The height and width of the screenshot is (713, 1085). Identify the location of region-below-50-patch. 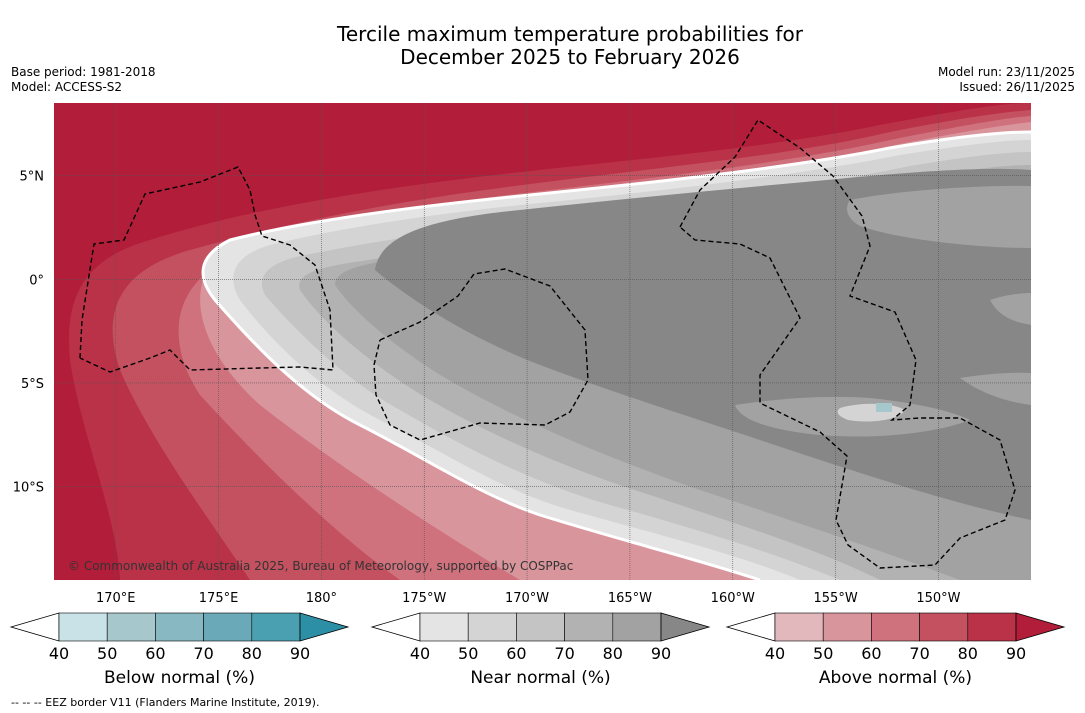
(884, 407).